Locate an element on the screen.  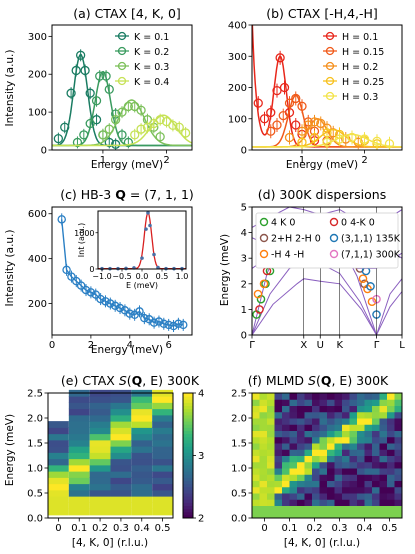
panel-f-axes-frame is located at coordinates (327, 455).